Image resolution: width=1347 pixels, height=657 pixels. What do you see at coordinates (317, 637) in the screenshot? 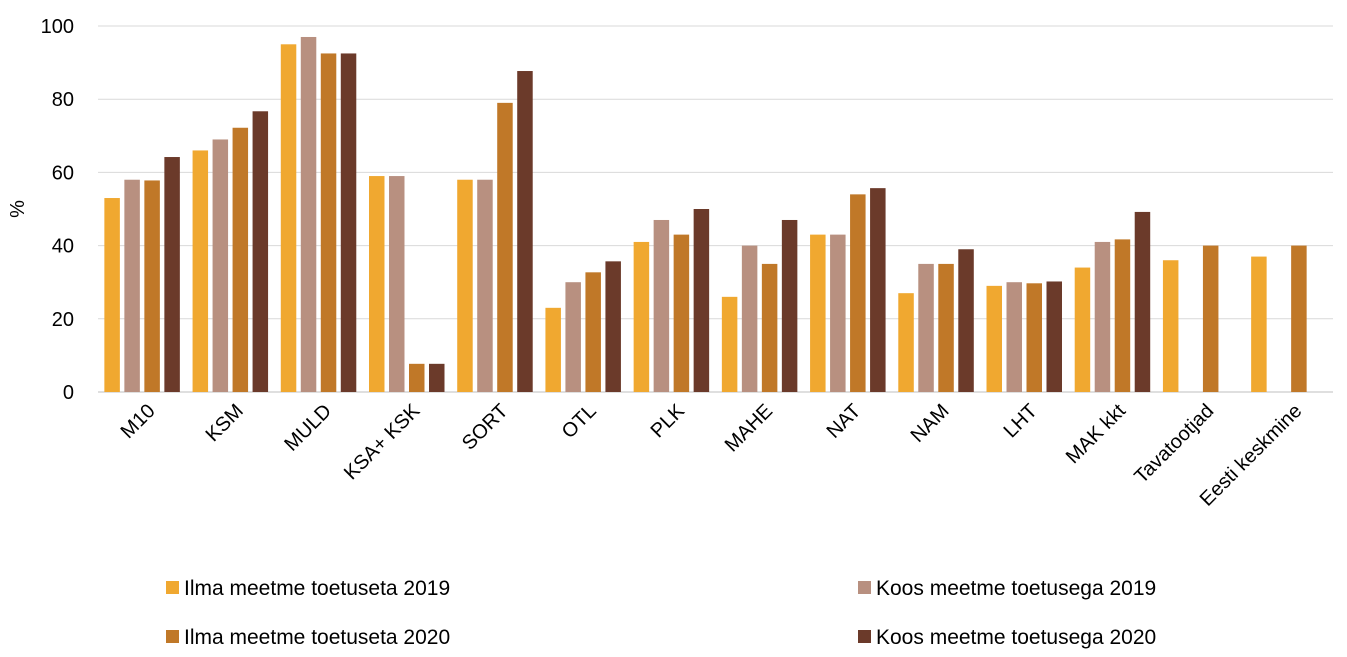
I see `legend-label: Ilma meetme toetuseta 2020` at bounding box center [317, 637].